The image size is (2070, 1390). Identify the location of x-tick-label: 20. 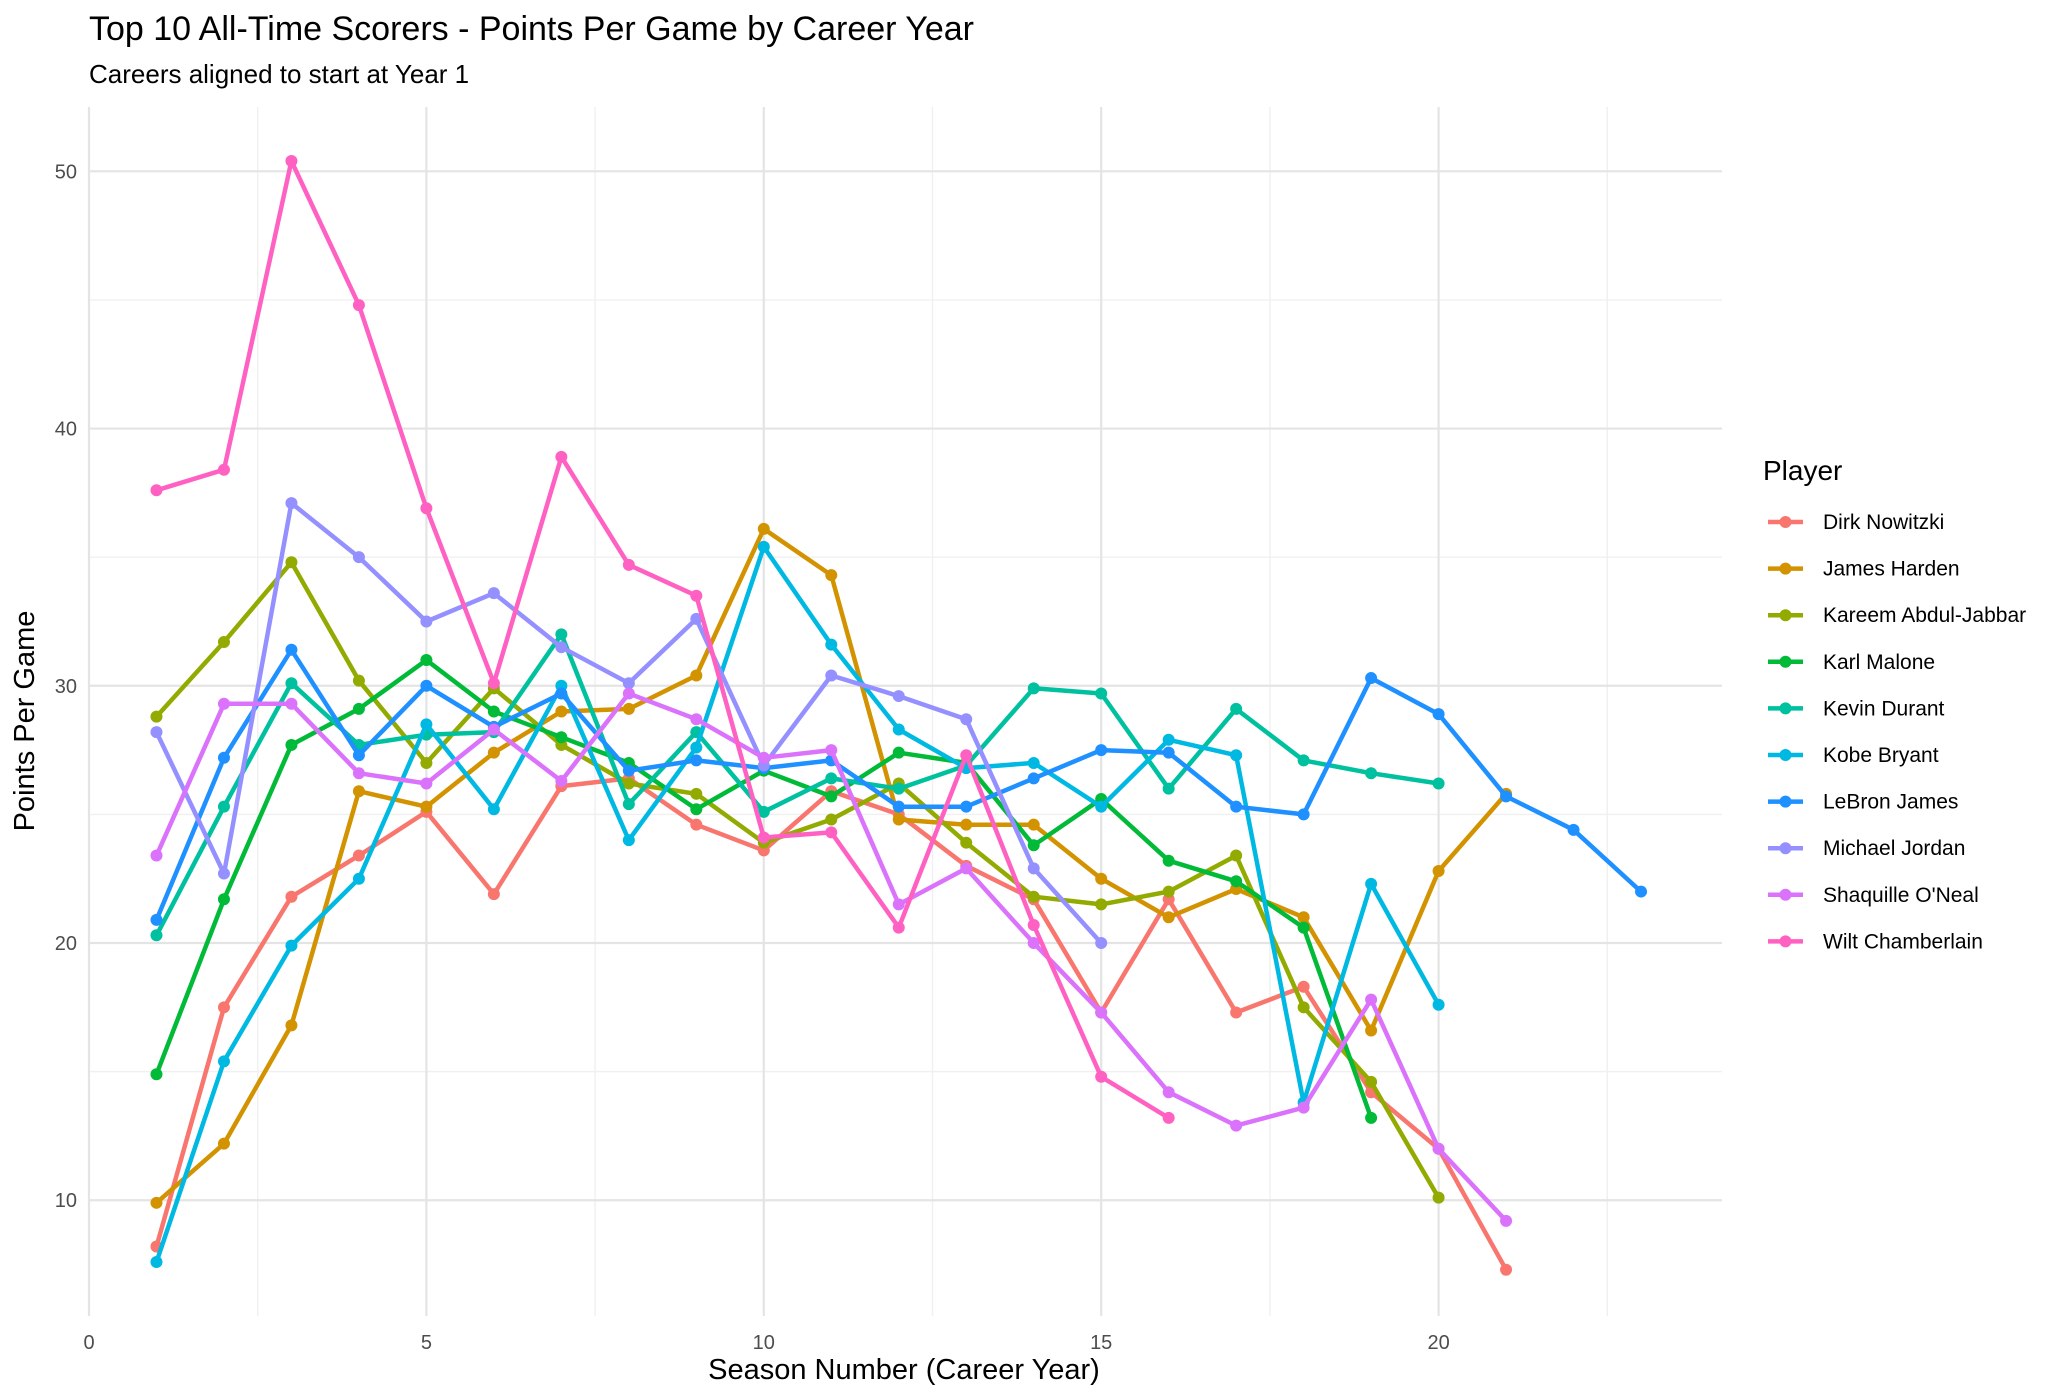
(1438, 1343).